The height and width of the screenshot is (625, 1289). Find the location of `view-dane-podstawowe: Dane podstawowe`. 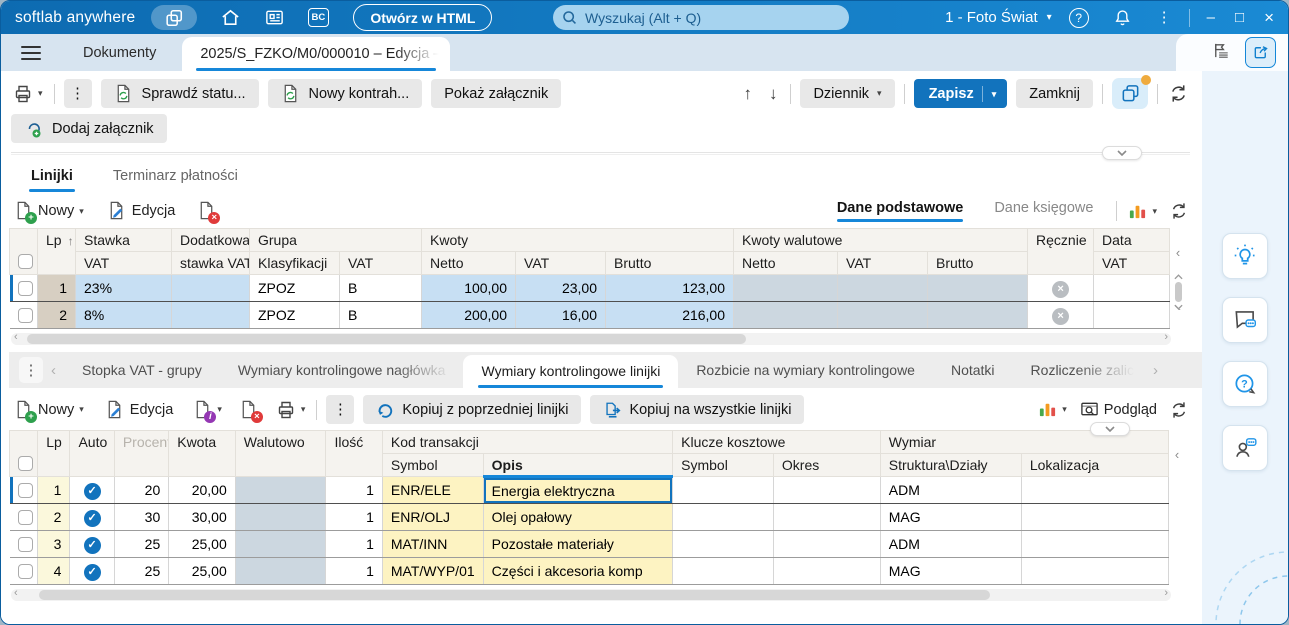

view-dane-podstawowe: Dane podstawowe is located at coordinates (899, 211).